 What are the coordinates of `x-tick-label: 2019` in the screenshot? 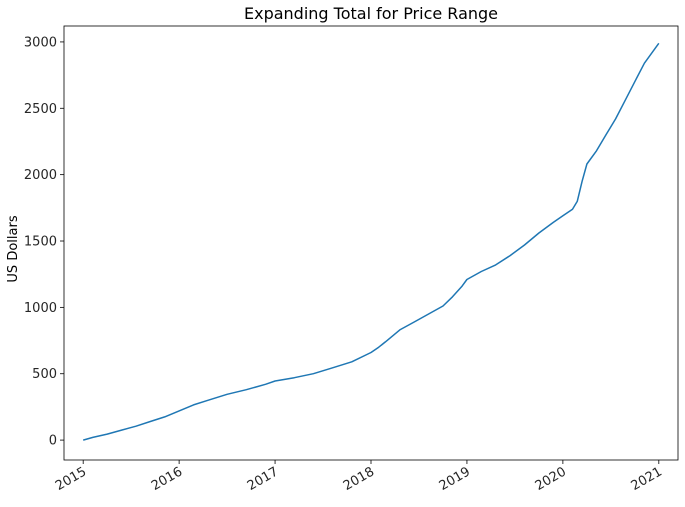 It's located at (455, 479).